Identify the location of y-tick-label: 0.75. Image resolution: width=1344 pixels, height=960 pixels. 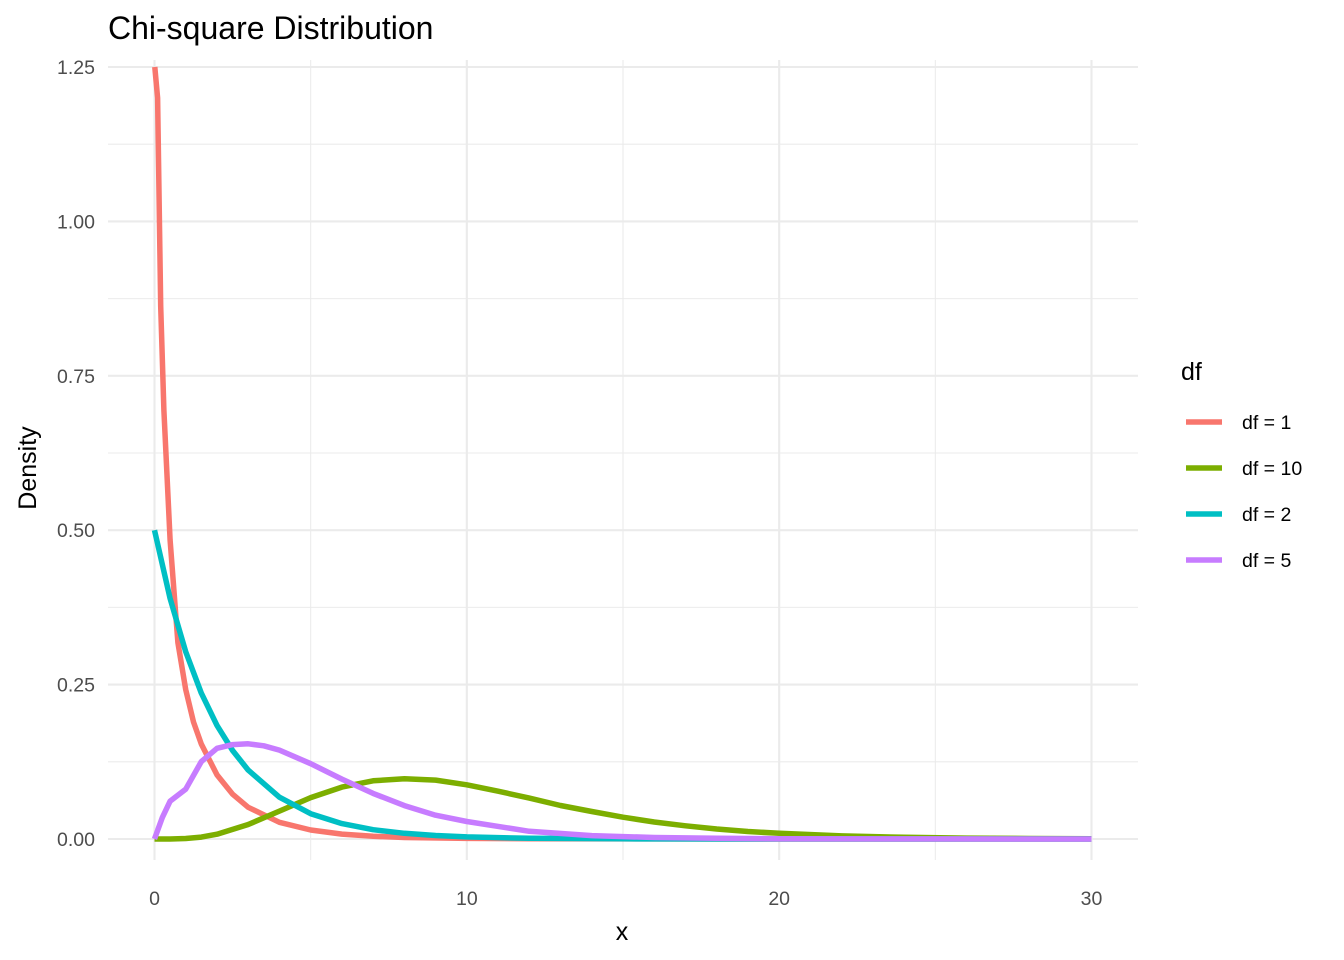
(76, 377).